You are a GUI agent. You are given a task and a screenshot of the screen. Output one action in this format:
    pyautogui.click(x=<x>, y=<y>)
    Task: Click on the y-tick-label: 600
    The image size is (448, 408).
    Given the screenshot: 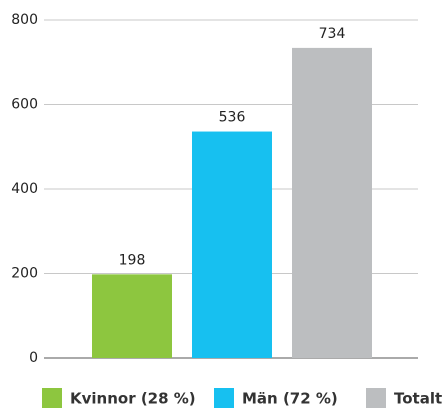 What is the action you would take?
    pyautogui.click(x=24, y=105)
    